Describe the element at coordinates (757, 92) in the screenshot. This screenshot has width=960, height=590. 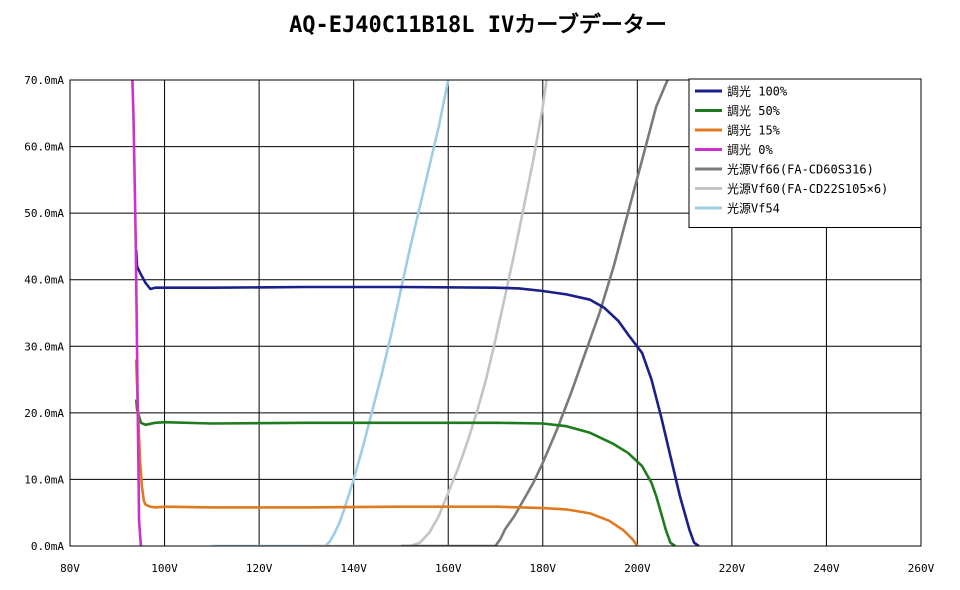
I see `legend-label: 調光 100%` at that location.